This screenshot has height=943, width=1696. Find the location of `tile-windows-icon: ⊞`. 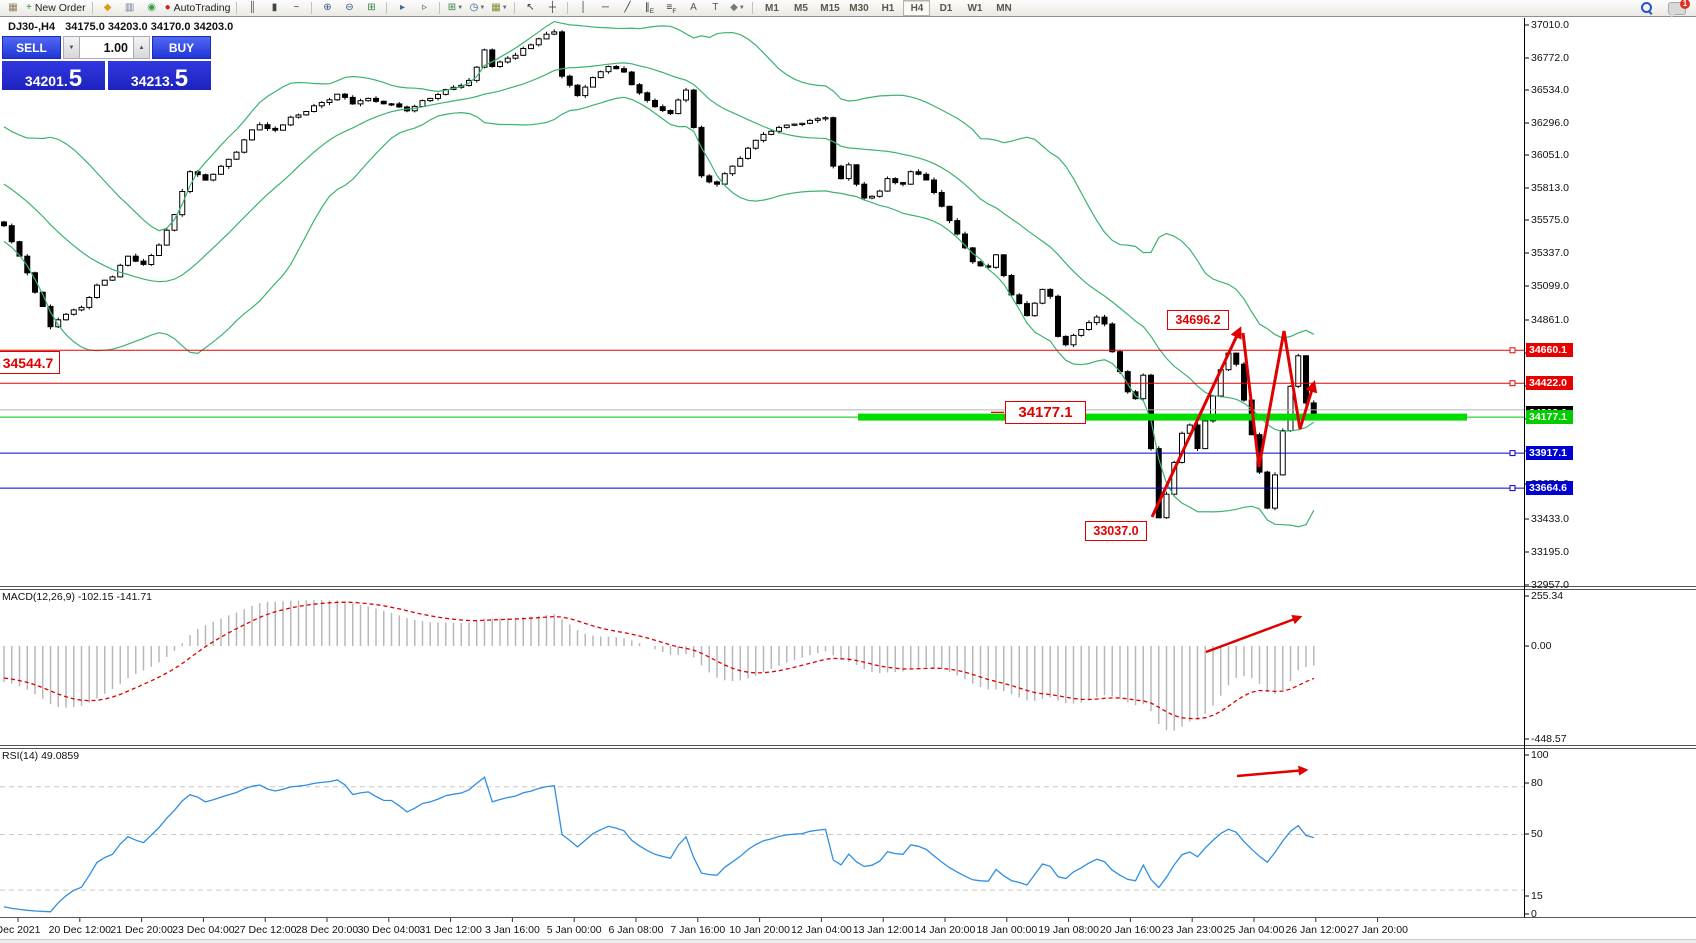

tile-windows-icon: ⊞ is located at coordinates (371, 8).